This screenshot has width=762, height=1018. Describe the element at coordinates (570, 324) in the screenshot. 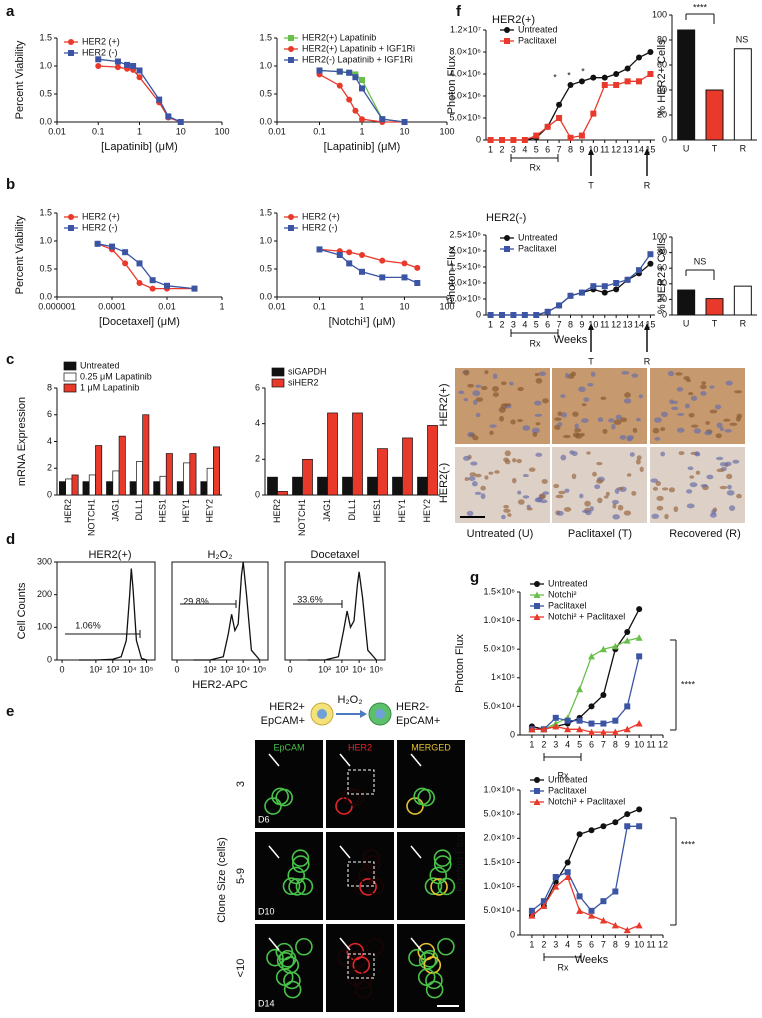

I see `x-tick-label: 8` at that location.